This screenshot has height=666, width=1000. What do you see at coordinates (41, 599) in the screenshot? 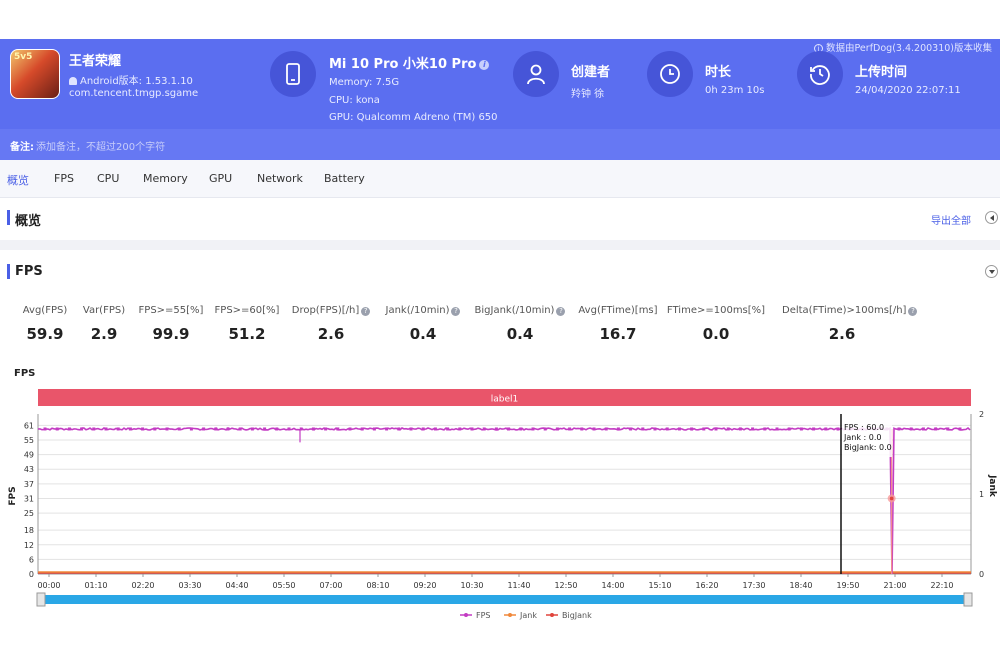
I see `scrollbar-left-handle` at bounding box center [41, 599].